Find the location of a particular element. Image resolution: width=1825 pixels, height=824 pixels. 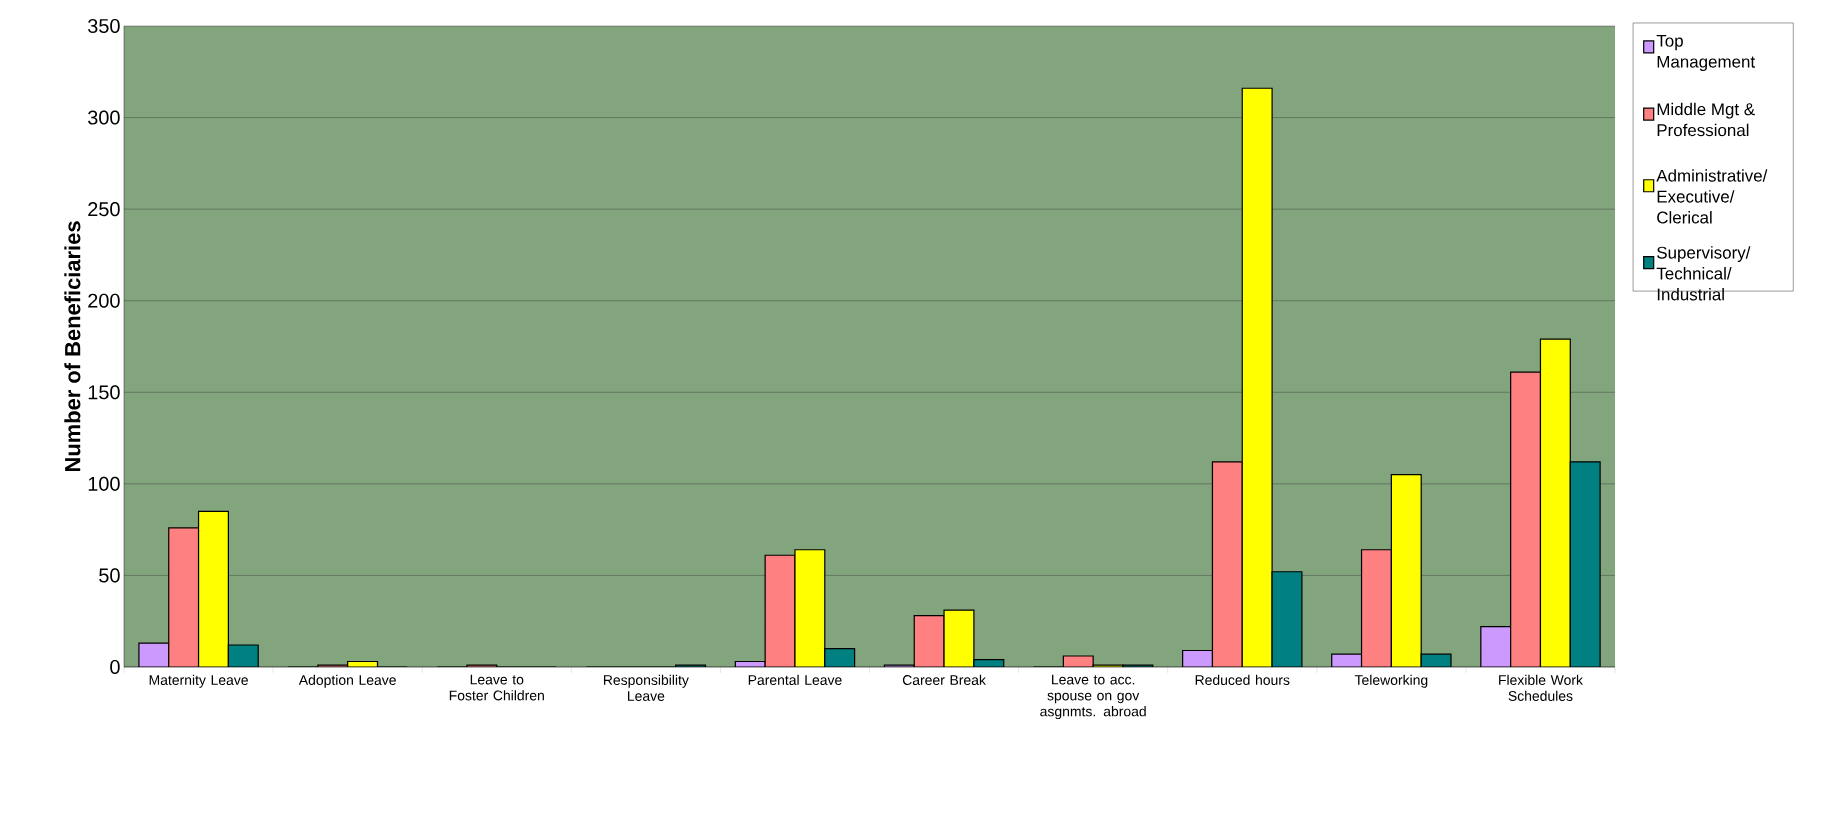

x-tick-label: Leave to acc. spouse on gov asgnmts. abroad is located at coordinates (1093, 697).